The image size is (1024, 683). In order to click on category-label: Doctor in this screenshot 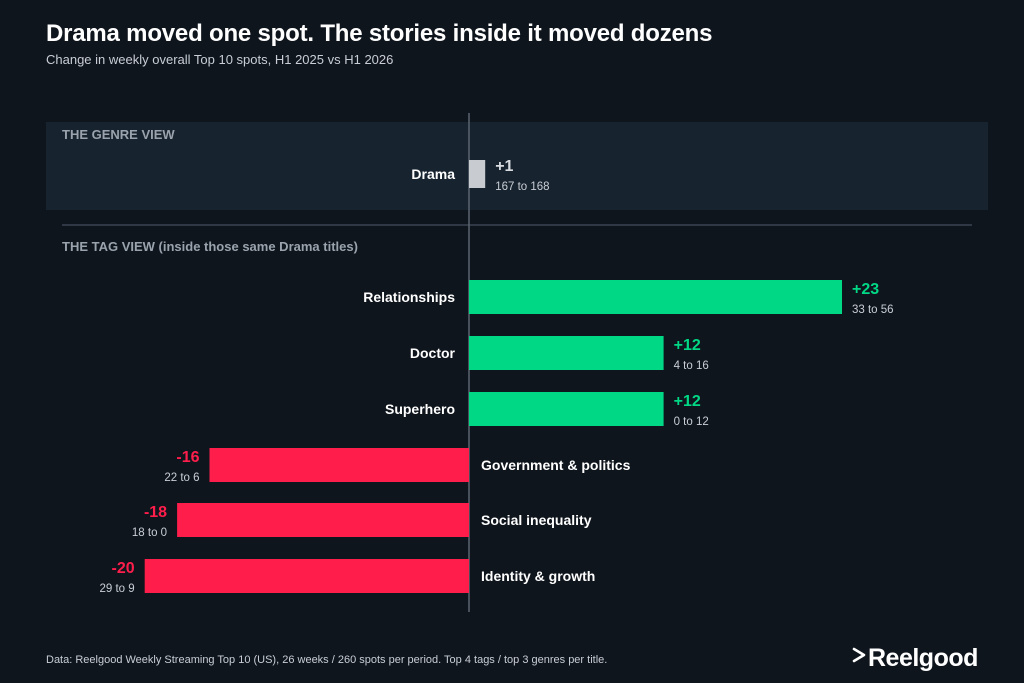, I will do `click(433, 353)`.